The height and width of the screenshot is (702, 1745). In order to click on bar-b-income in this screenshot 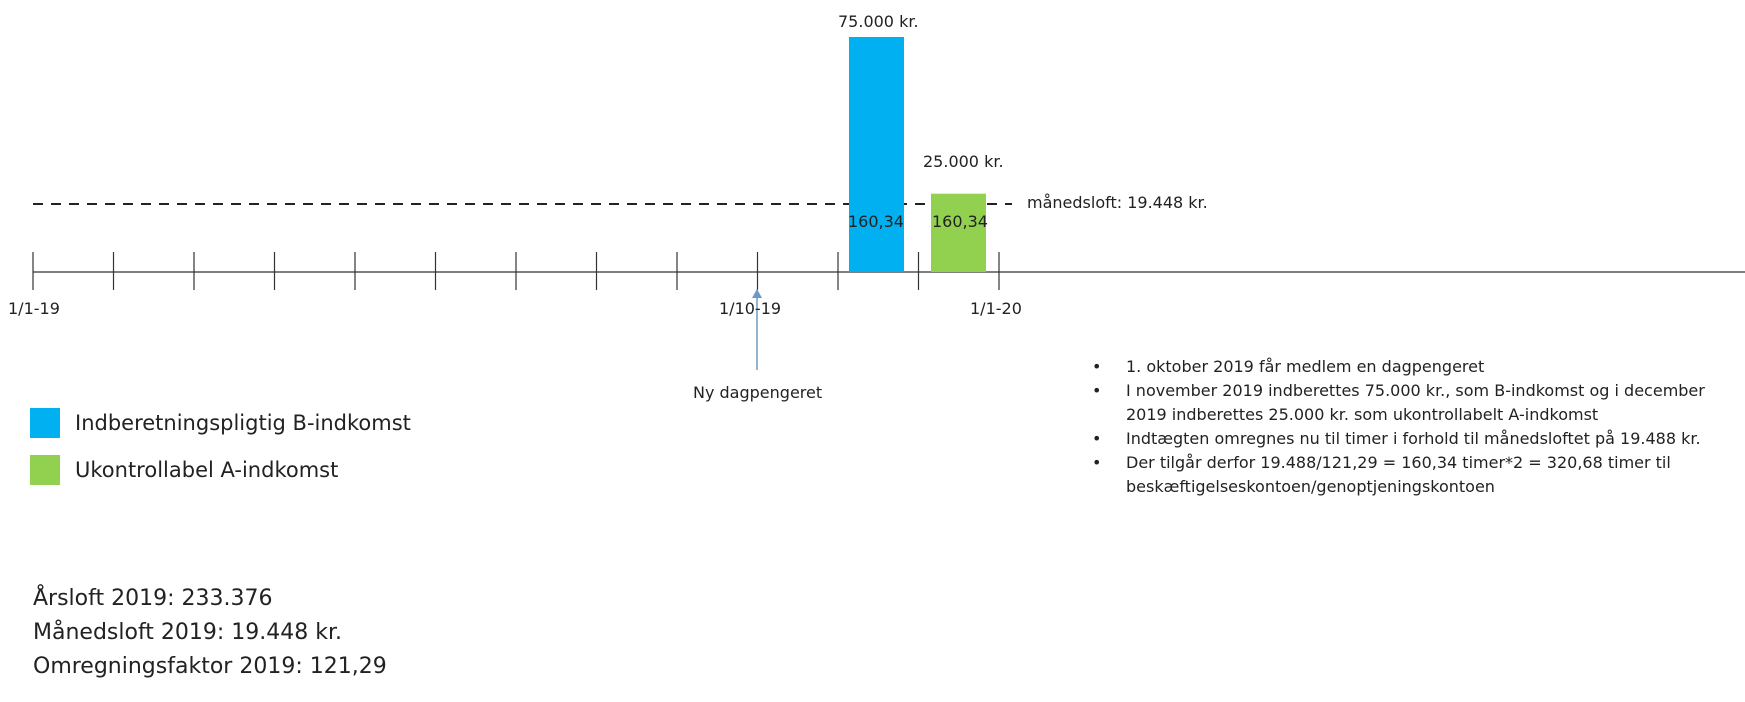, I will do `click(876, 154)`.